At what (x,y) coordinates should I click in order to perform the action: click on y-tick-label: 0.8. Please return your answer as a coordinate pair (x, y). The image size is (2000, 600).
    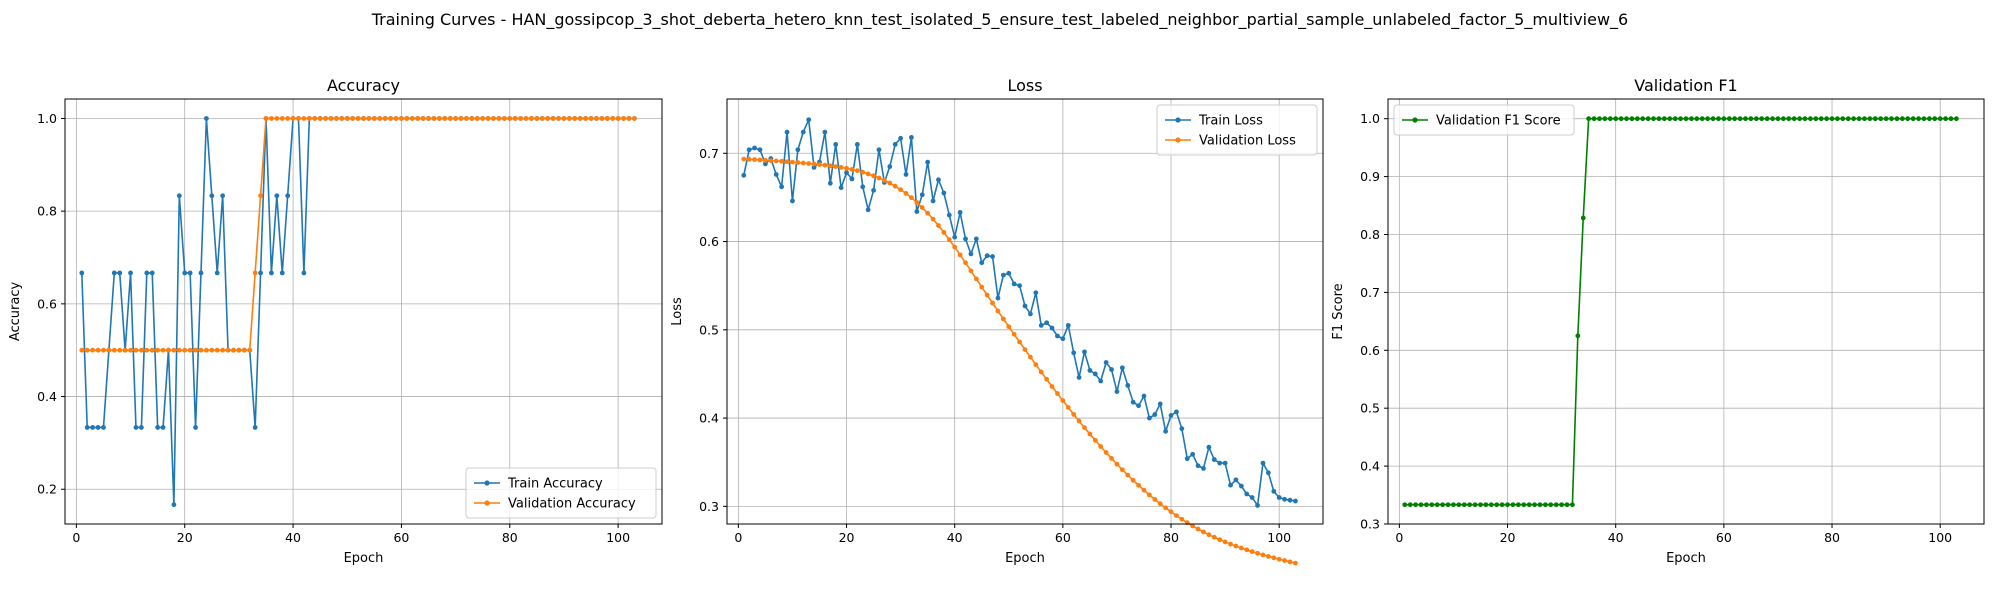
    Looking at the image, I should click on (47, 211).